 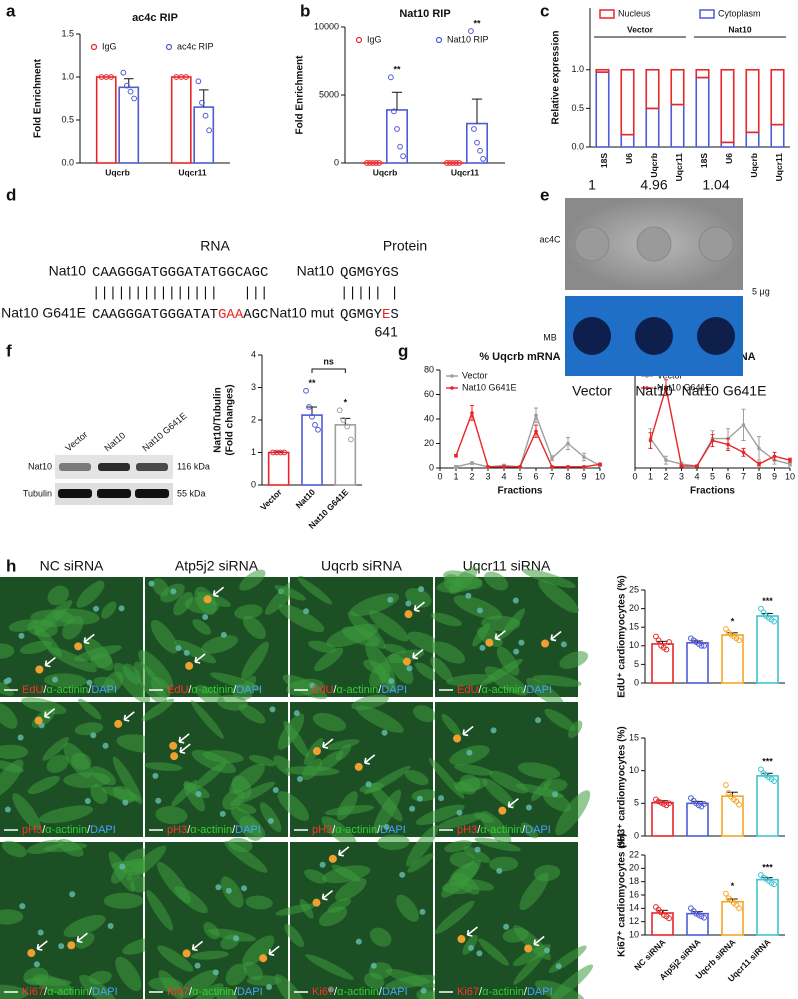 I want to click on group-label: Vector, so click(x=640, y=29).